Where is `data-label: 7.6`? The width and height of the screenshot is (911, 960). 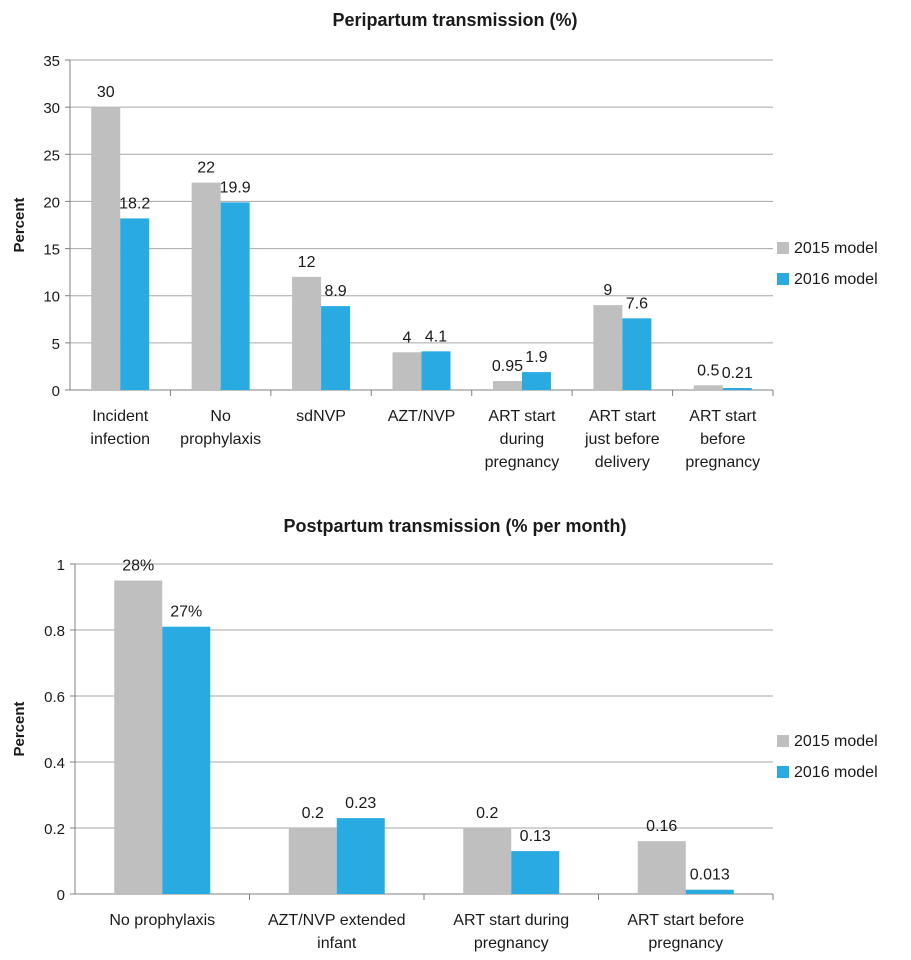
data-label: 7.6 is located at coordinates (637, 303).